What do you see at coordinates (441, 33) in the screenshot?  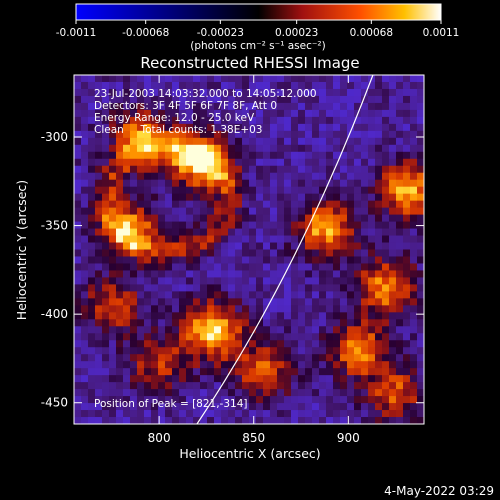 I see `colorbar-tick-label: 0.0011` at bounding box center [441, 33].